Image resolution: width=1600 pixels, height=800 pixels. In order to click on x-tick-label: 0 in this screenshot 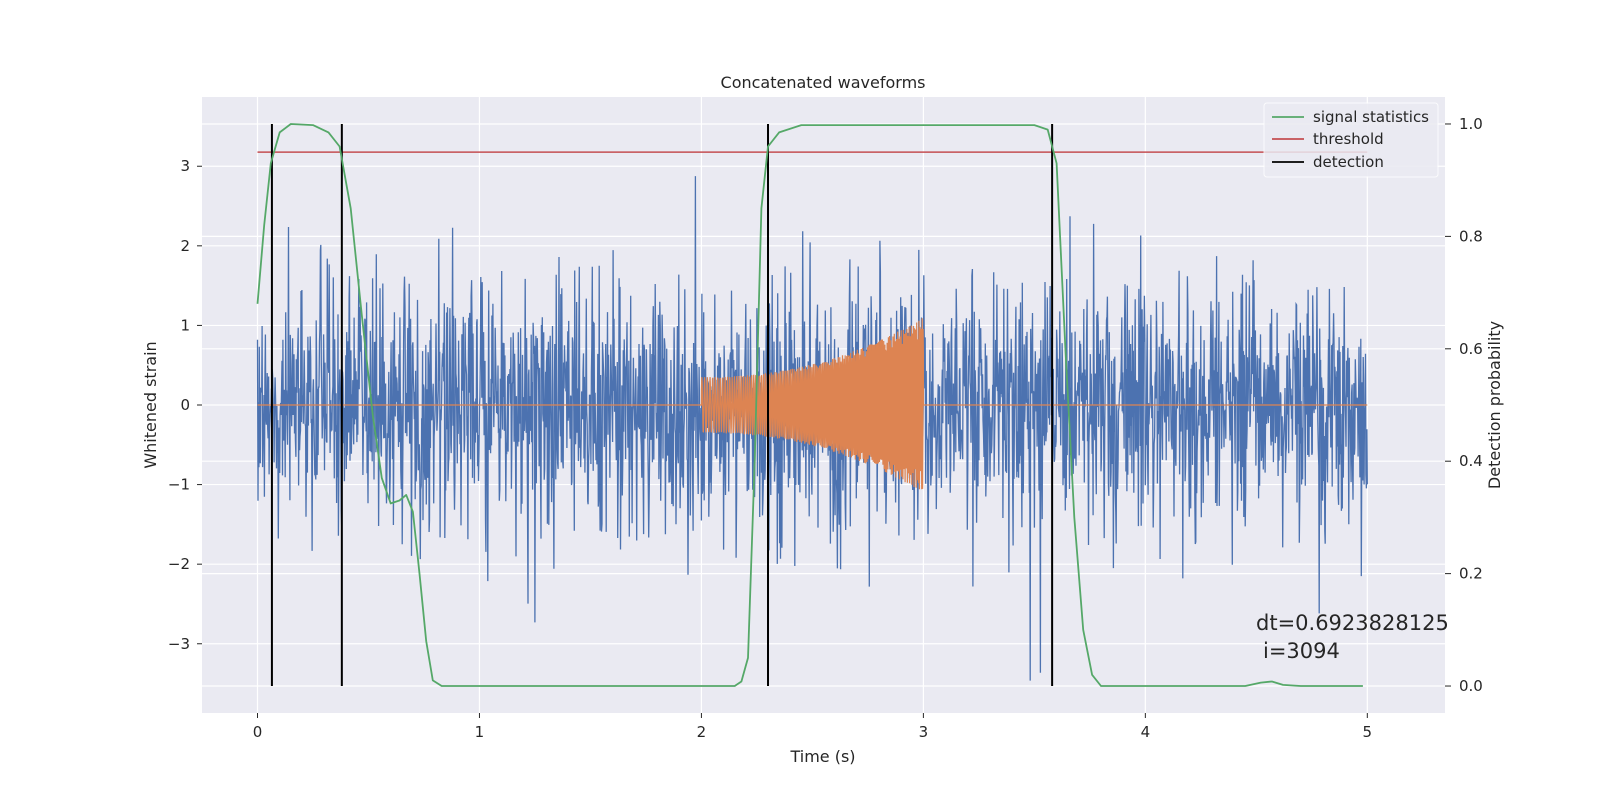, I will do `click(258, 732)`.